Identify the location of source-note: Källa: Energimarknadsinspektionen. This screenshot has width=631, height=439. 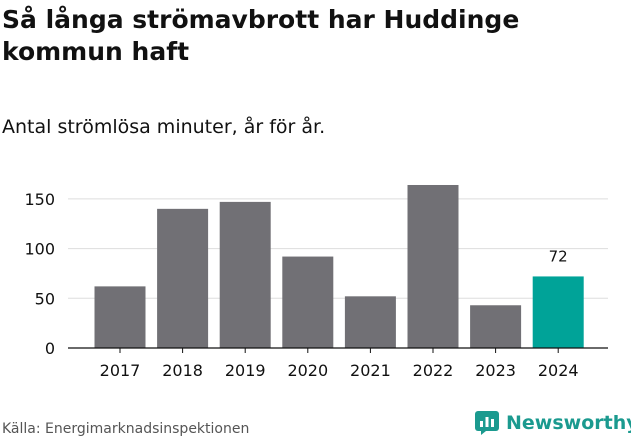
(126, 429).